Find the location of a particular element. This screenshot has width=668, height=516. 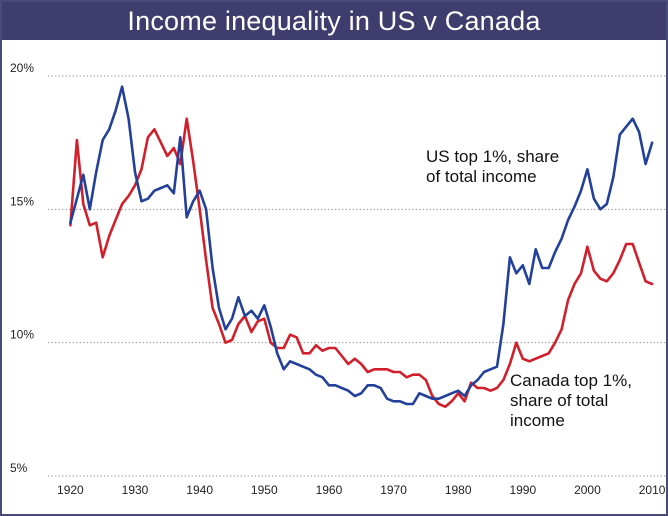

annotation-canada: Canada top 1%, is located at coordinates (571, 380).